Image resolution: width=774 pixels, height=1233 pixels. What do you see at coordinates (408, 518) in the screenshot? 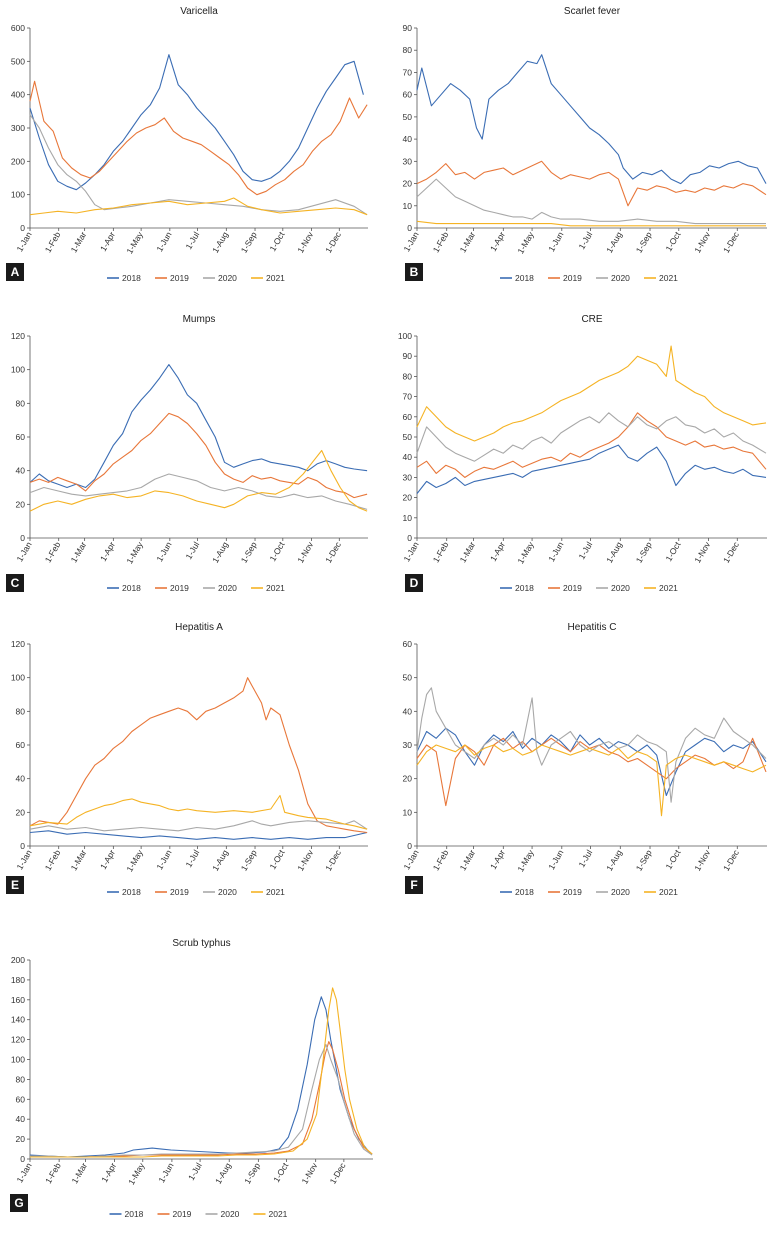
I see `y-tick-label: 10` at bounding box center [408, 518].